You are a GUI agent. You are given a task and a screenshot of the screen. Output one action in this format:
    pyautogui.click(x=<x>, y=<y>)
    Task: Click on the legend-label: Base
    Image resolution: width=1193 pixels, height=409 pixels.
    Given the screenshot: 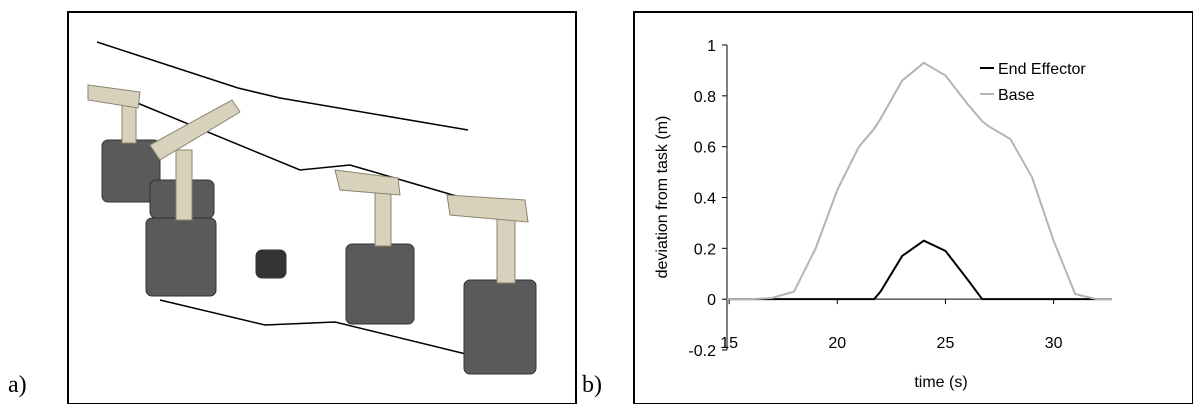 What is the action you would take?
    pyautogui.click(x=1016, y=95)
    